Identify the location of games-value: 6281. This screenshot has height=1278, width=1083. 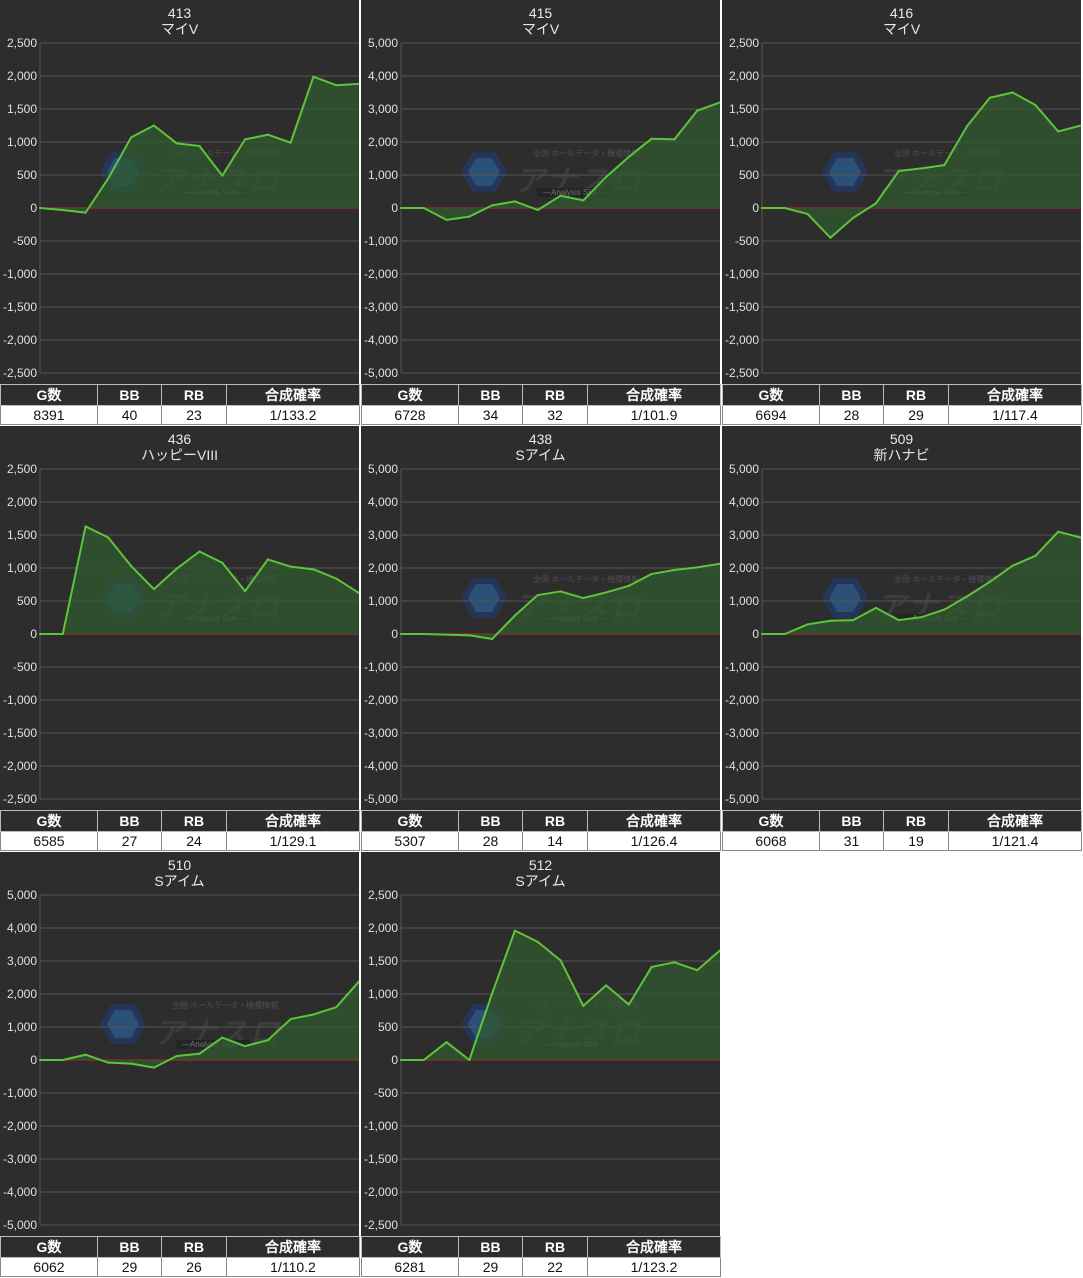
(410, 1267).